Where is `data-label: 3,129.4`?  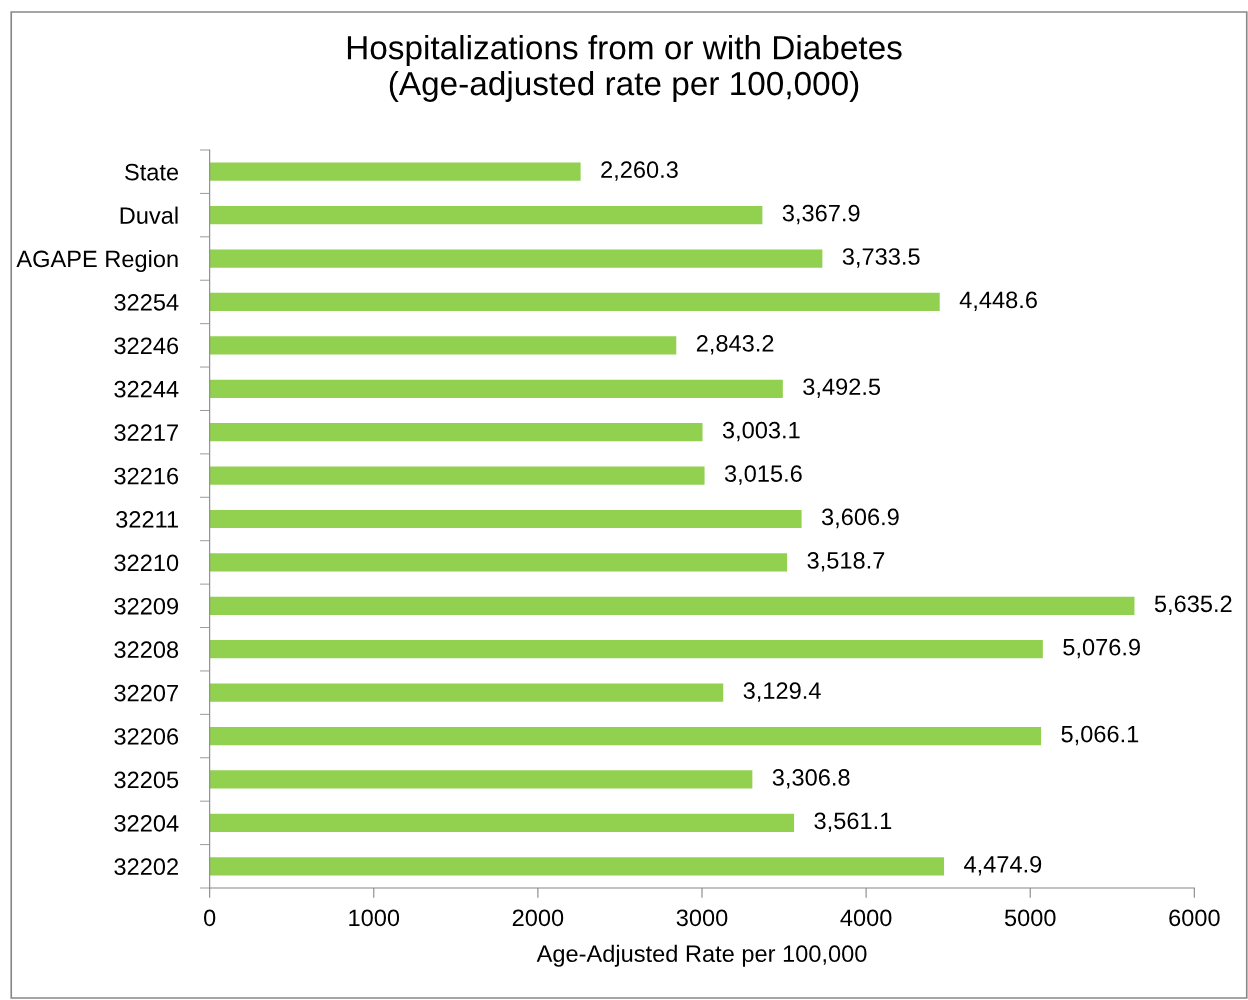 data-label: 3,129.4 is located at coordinates (782, 692).